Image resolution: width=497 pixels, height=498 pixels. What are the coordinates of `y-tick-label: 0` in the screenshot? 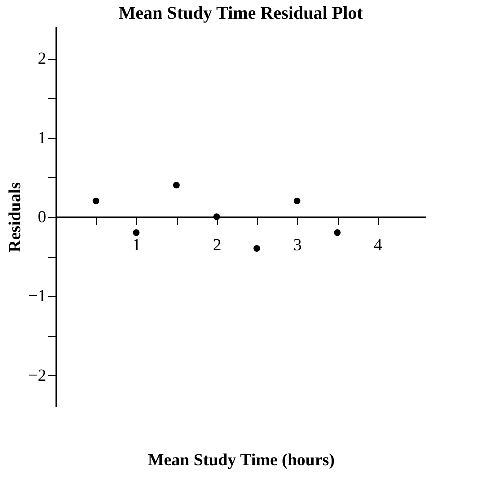 It's located at (42, 217).